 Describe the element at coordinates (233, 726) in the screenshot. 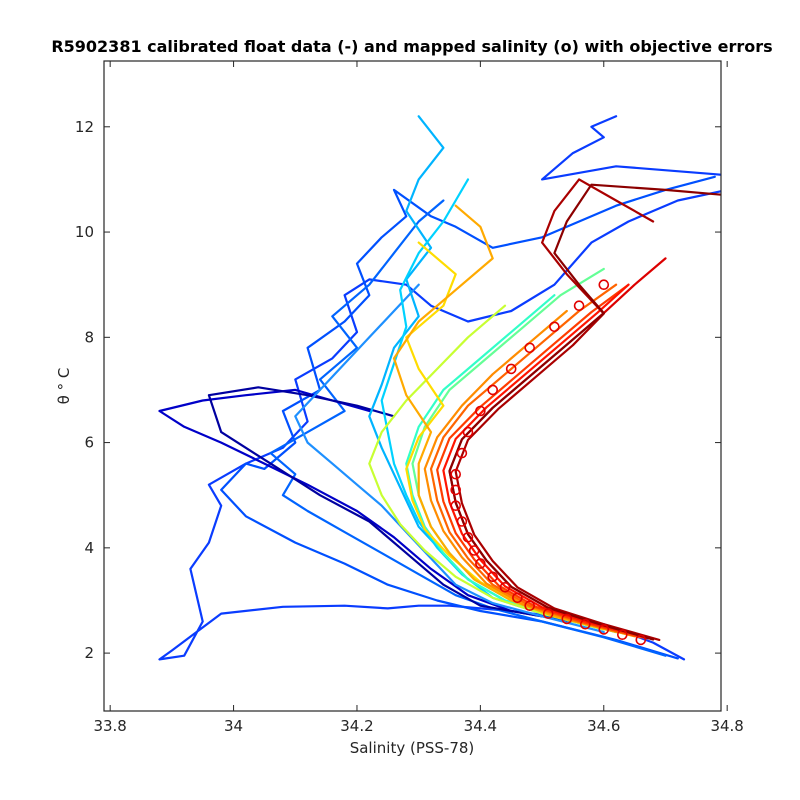

I see `x-tick-label: 34` at that location.